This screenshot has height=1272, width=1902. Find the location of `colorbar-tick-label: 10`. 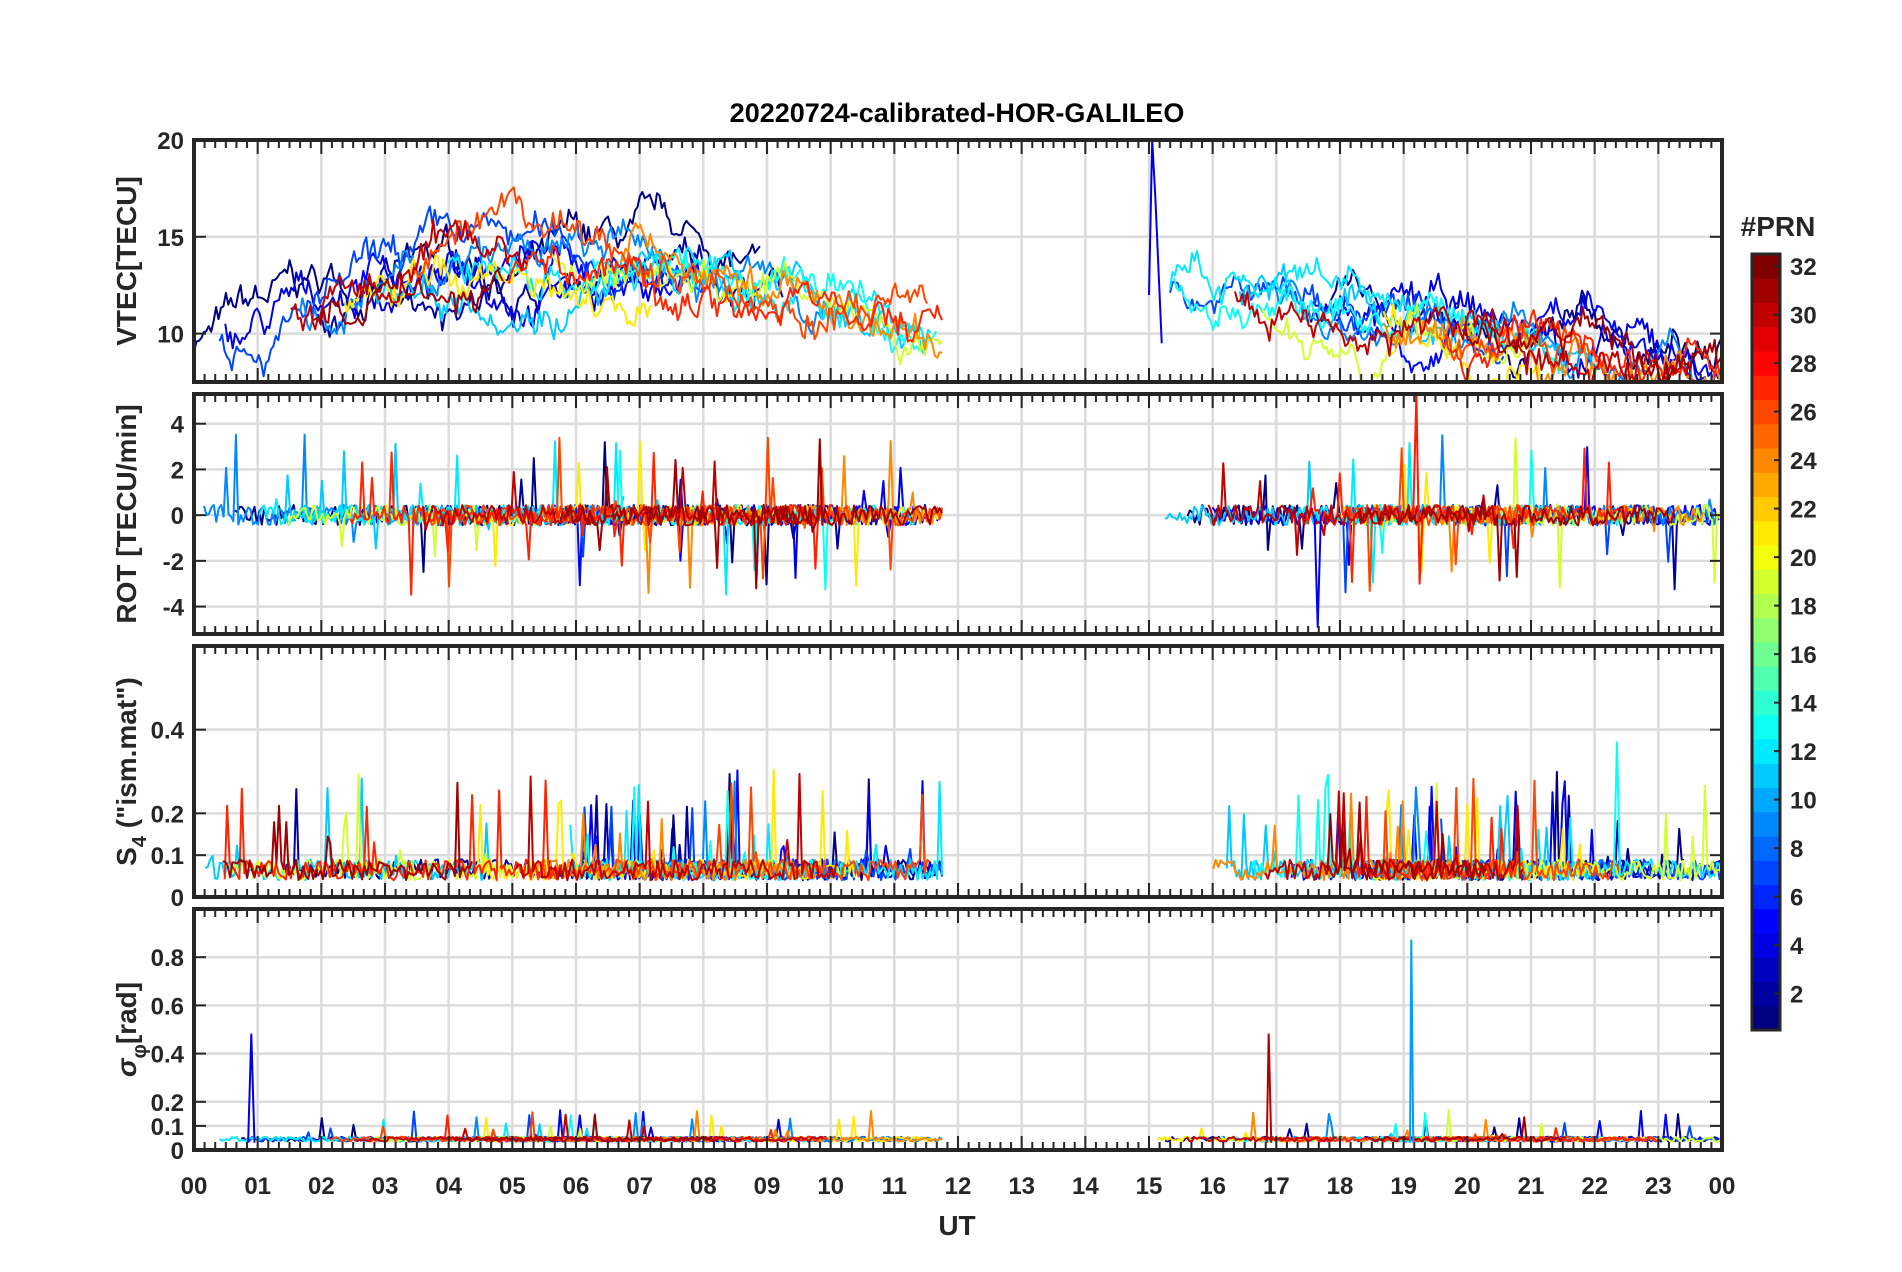

colorbar-tick-label: 10 is located at coordinates (1803, 801).